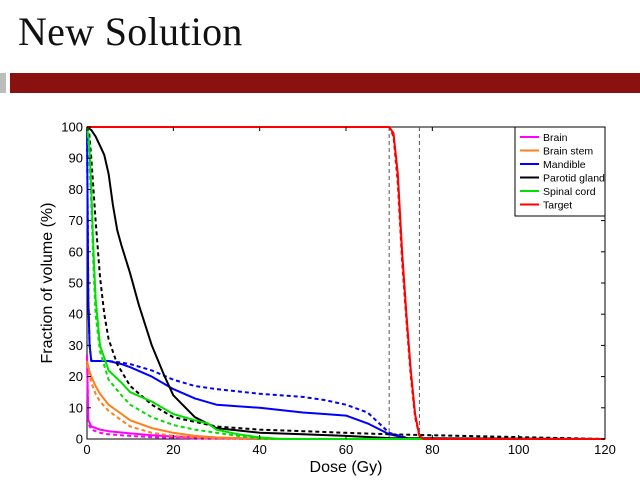 This screenshot has width=640, height=480. I want to click on x-tick-label: 0, so click(86, 449).